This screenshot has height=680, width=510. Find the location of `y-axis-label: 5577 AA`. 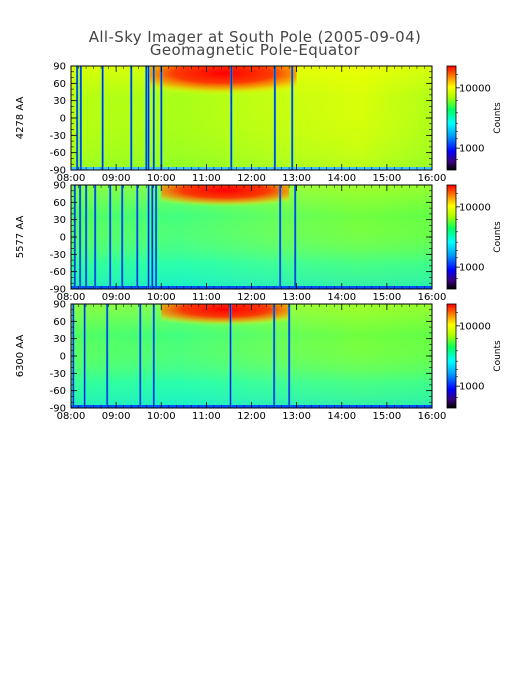

y-axis-label: 5577 AA is located at coordinates (20, 237).